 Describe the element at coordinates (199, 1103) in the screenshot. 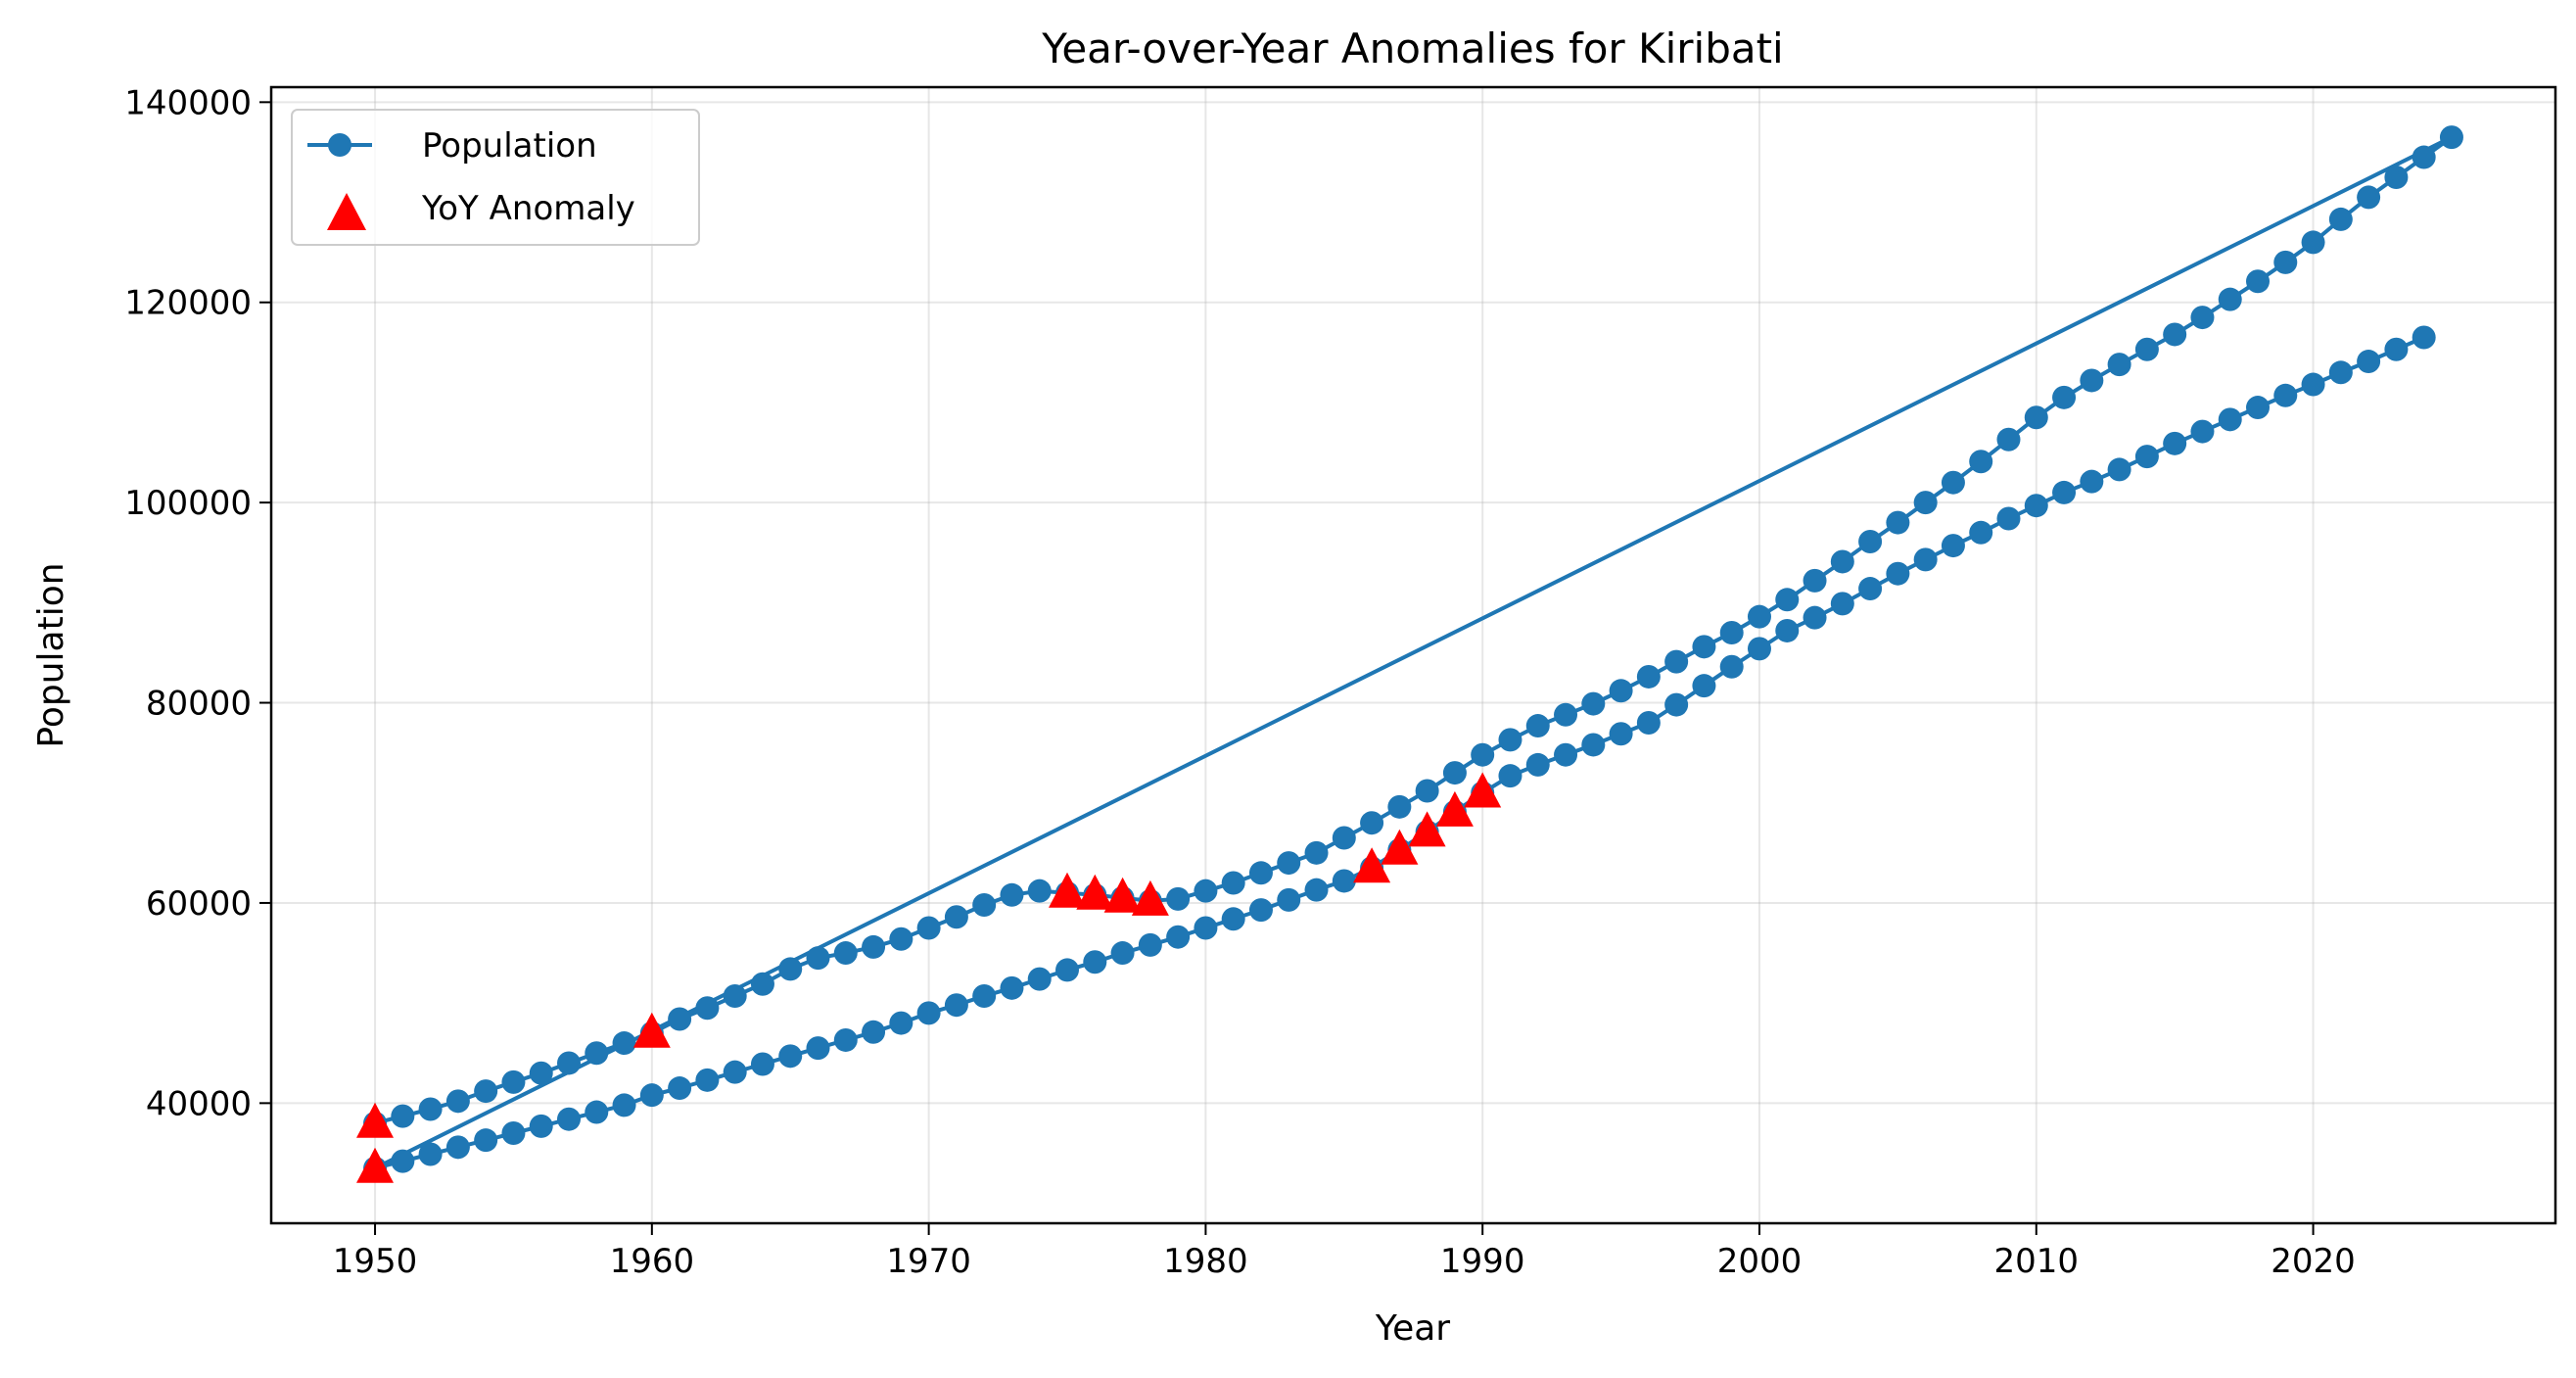

I see `y-tick-label: 40000` at that location.